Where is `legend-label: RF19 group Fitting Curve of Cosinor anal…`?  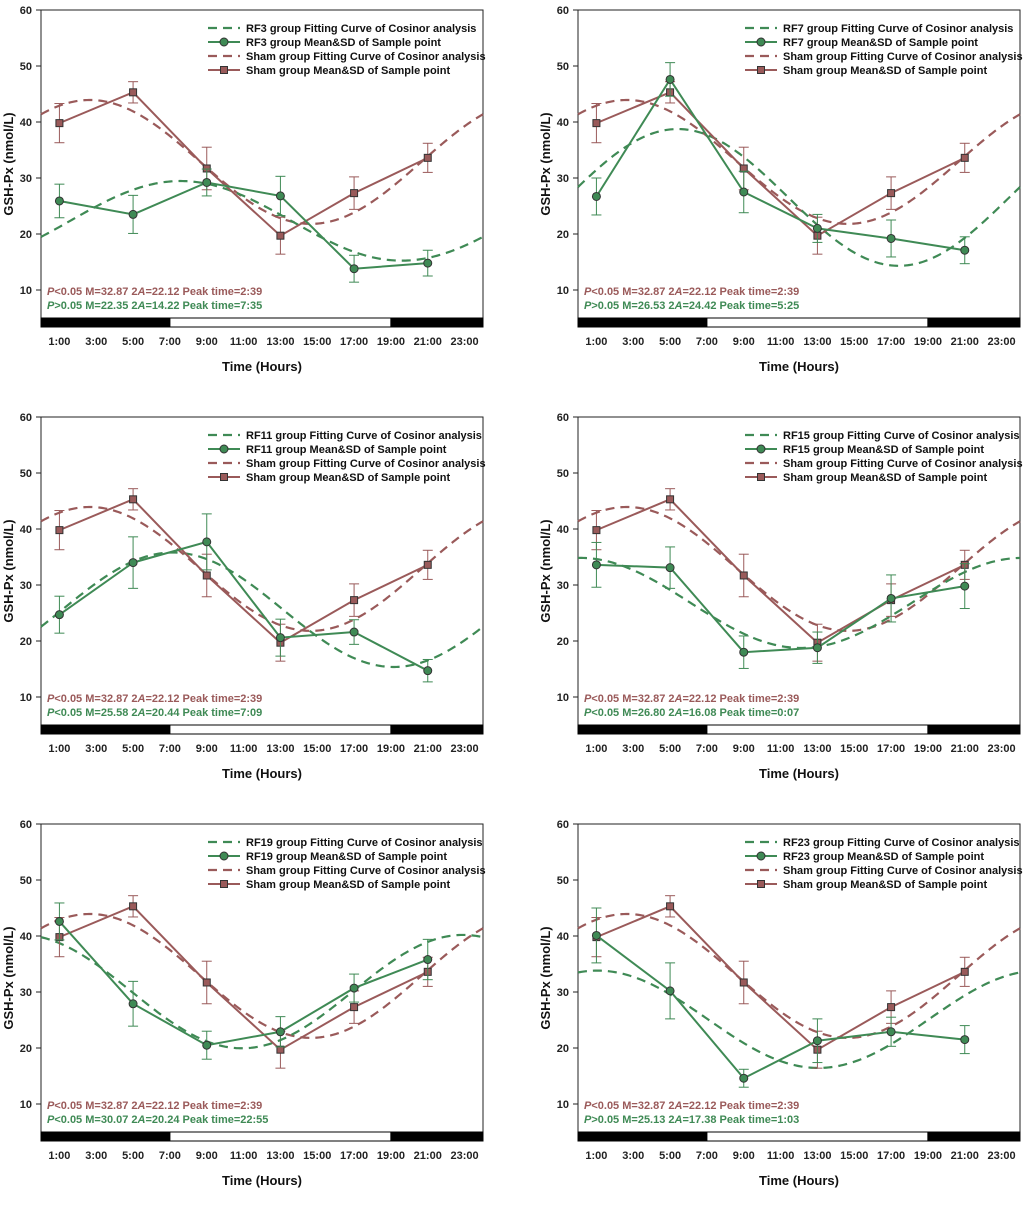 legend-label: RF19 group Fitting Curve of Cosinor anal… is located at coordinates (364, 843).